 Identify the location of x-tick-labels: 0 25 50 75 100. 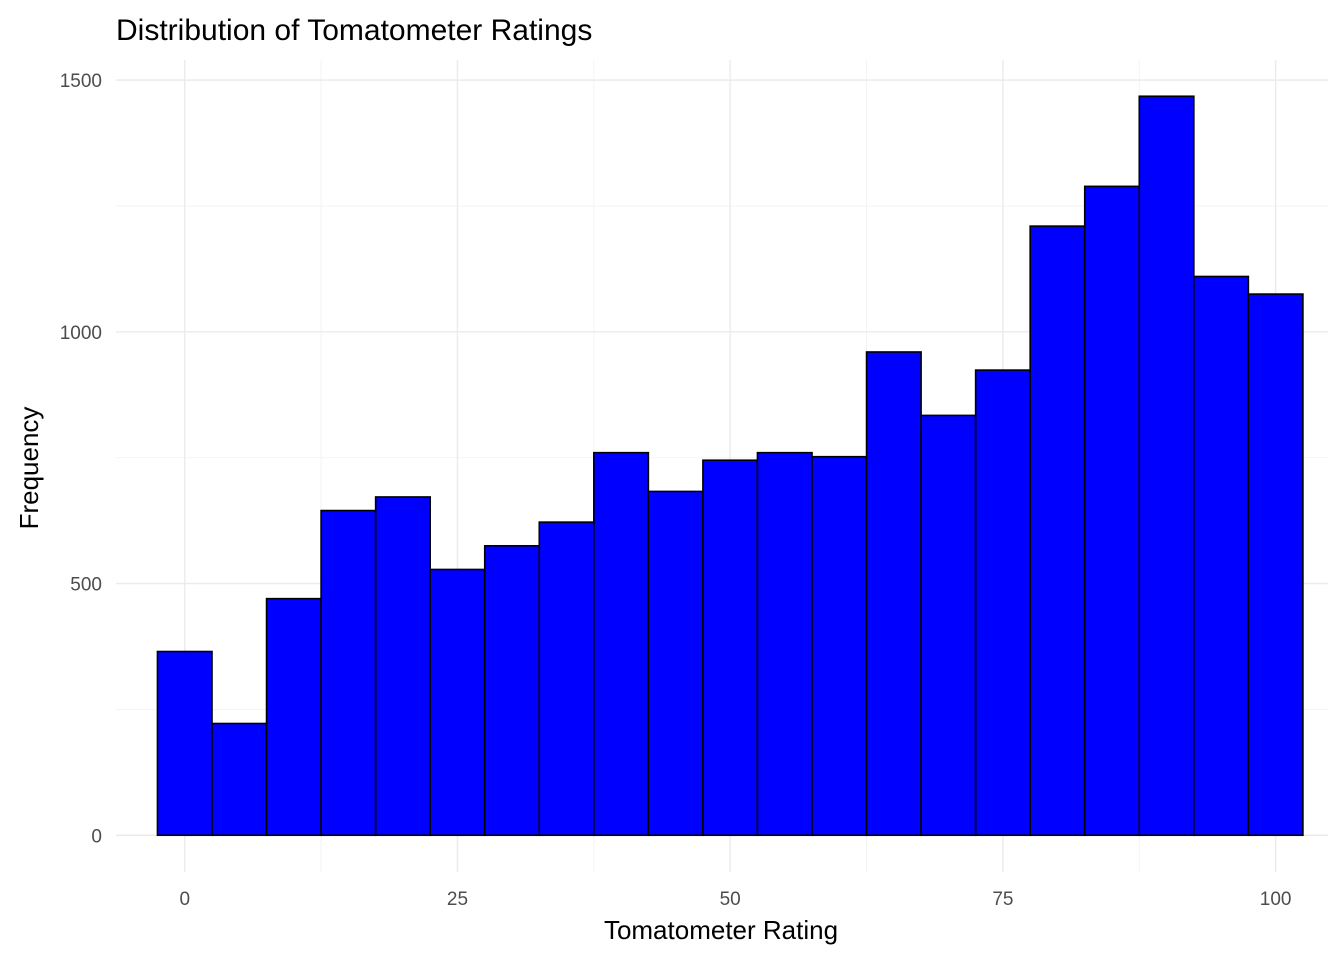
(735, 899).